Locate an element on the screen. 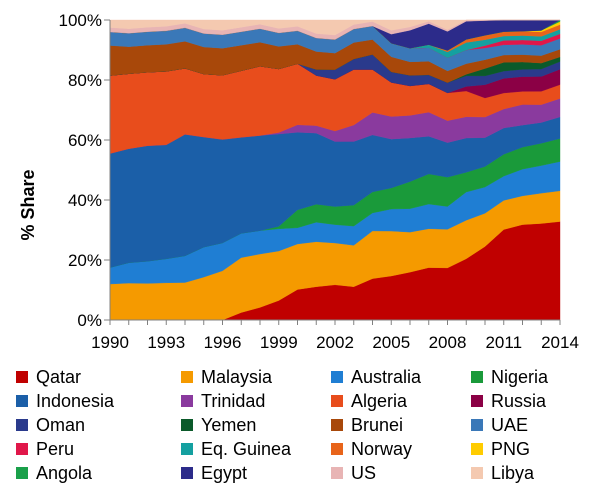 This screenshot has height=491, width=595. legend-label: Oman is located at coordinates (61, 424).